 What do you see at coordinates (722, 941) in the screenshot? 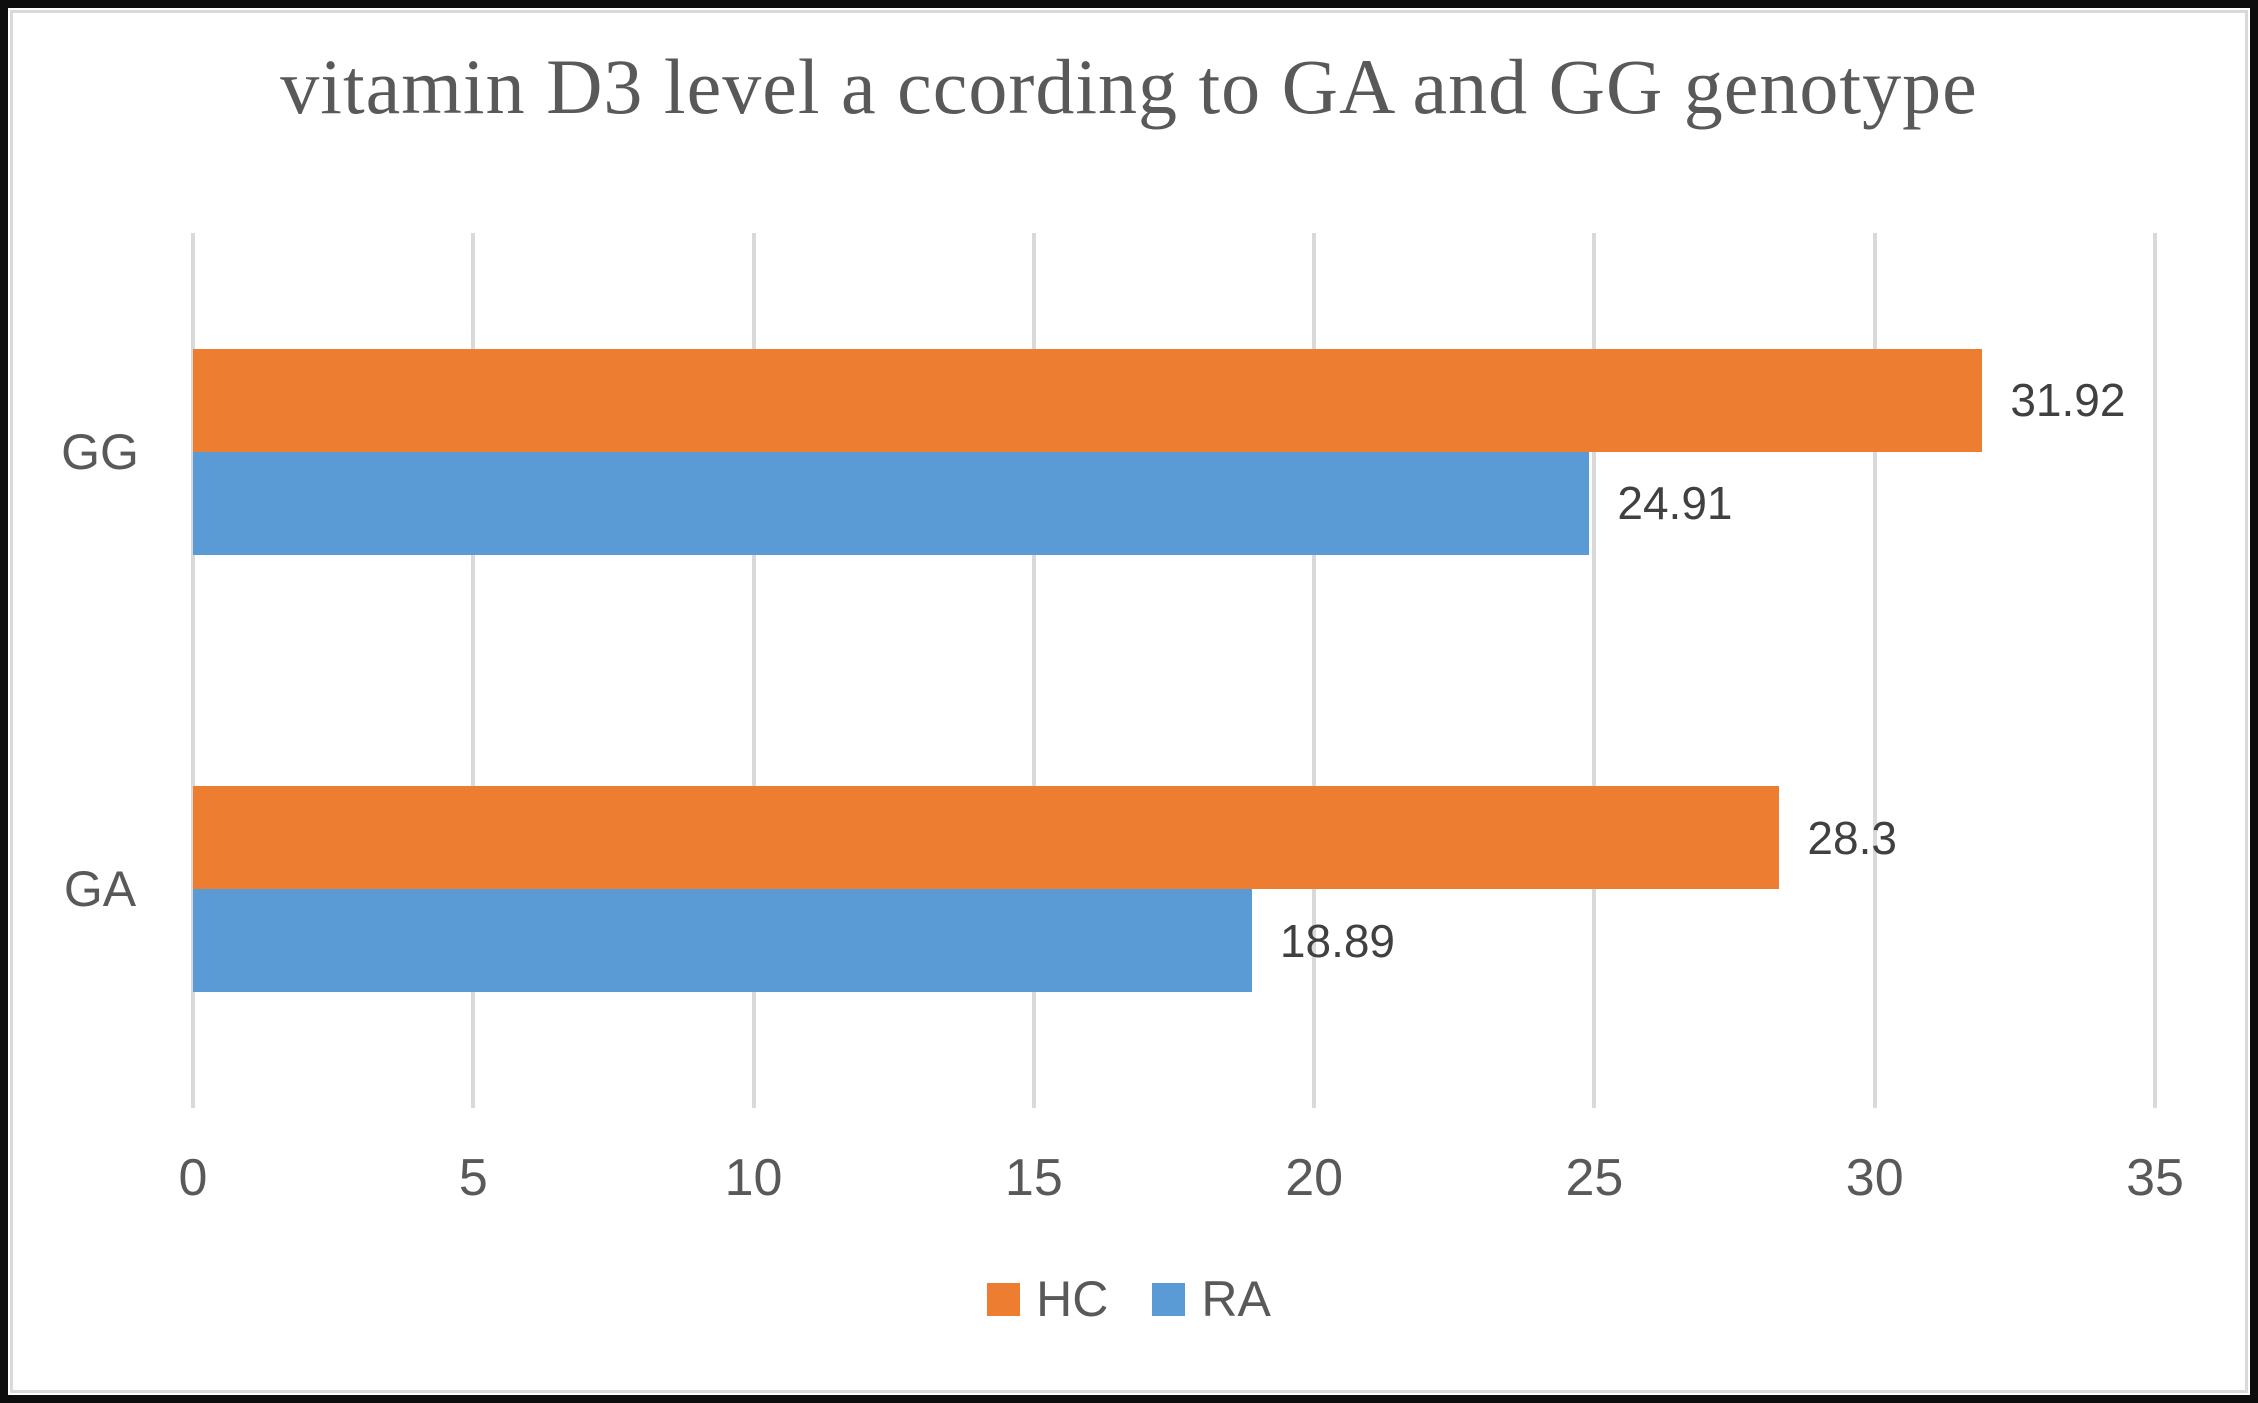
I see `bar-ra-ga` at bounding box center [722, 941].